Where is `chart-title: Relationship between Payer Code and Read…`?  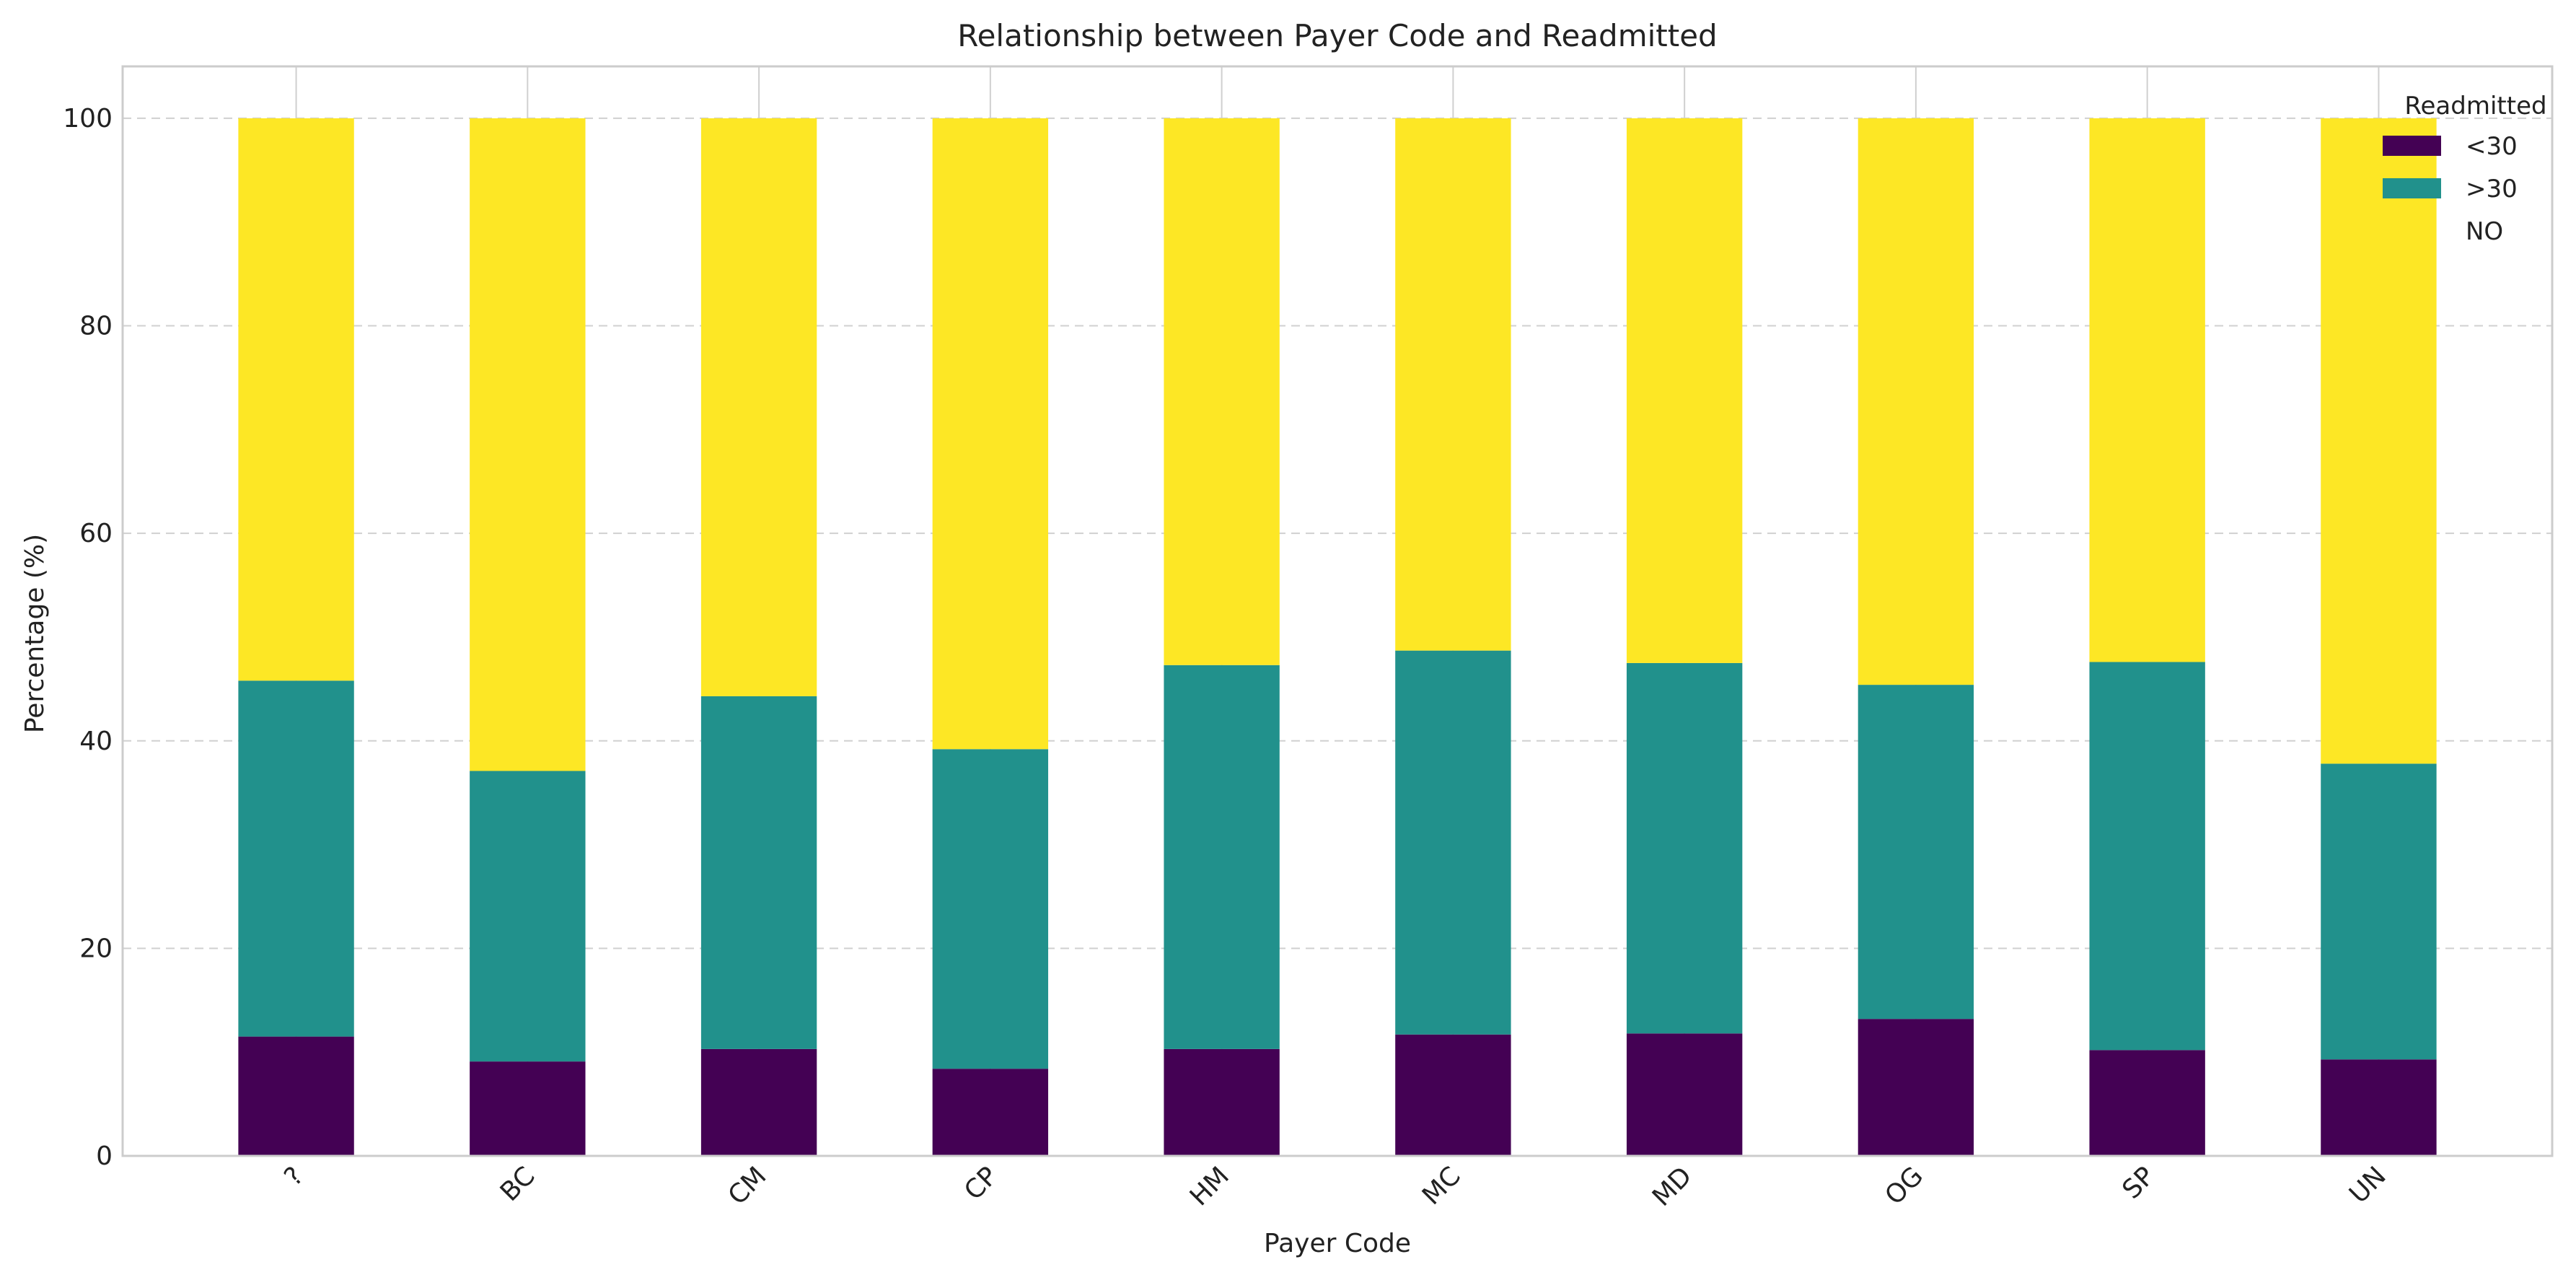 chart-title: Relationship between Payer Code and Read… is located at coordinates (1337, 35).